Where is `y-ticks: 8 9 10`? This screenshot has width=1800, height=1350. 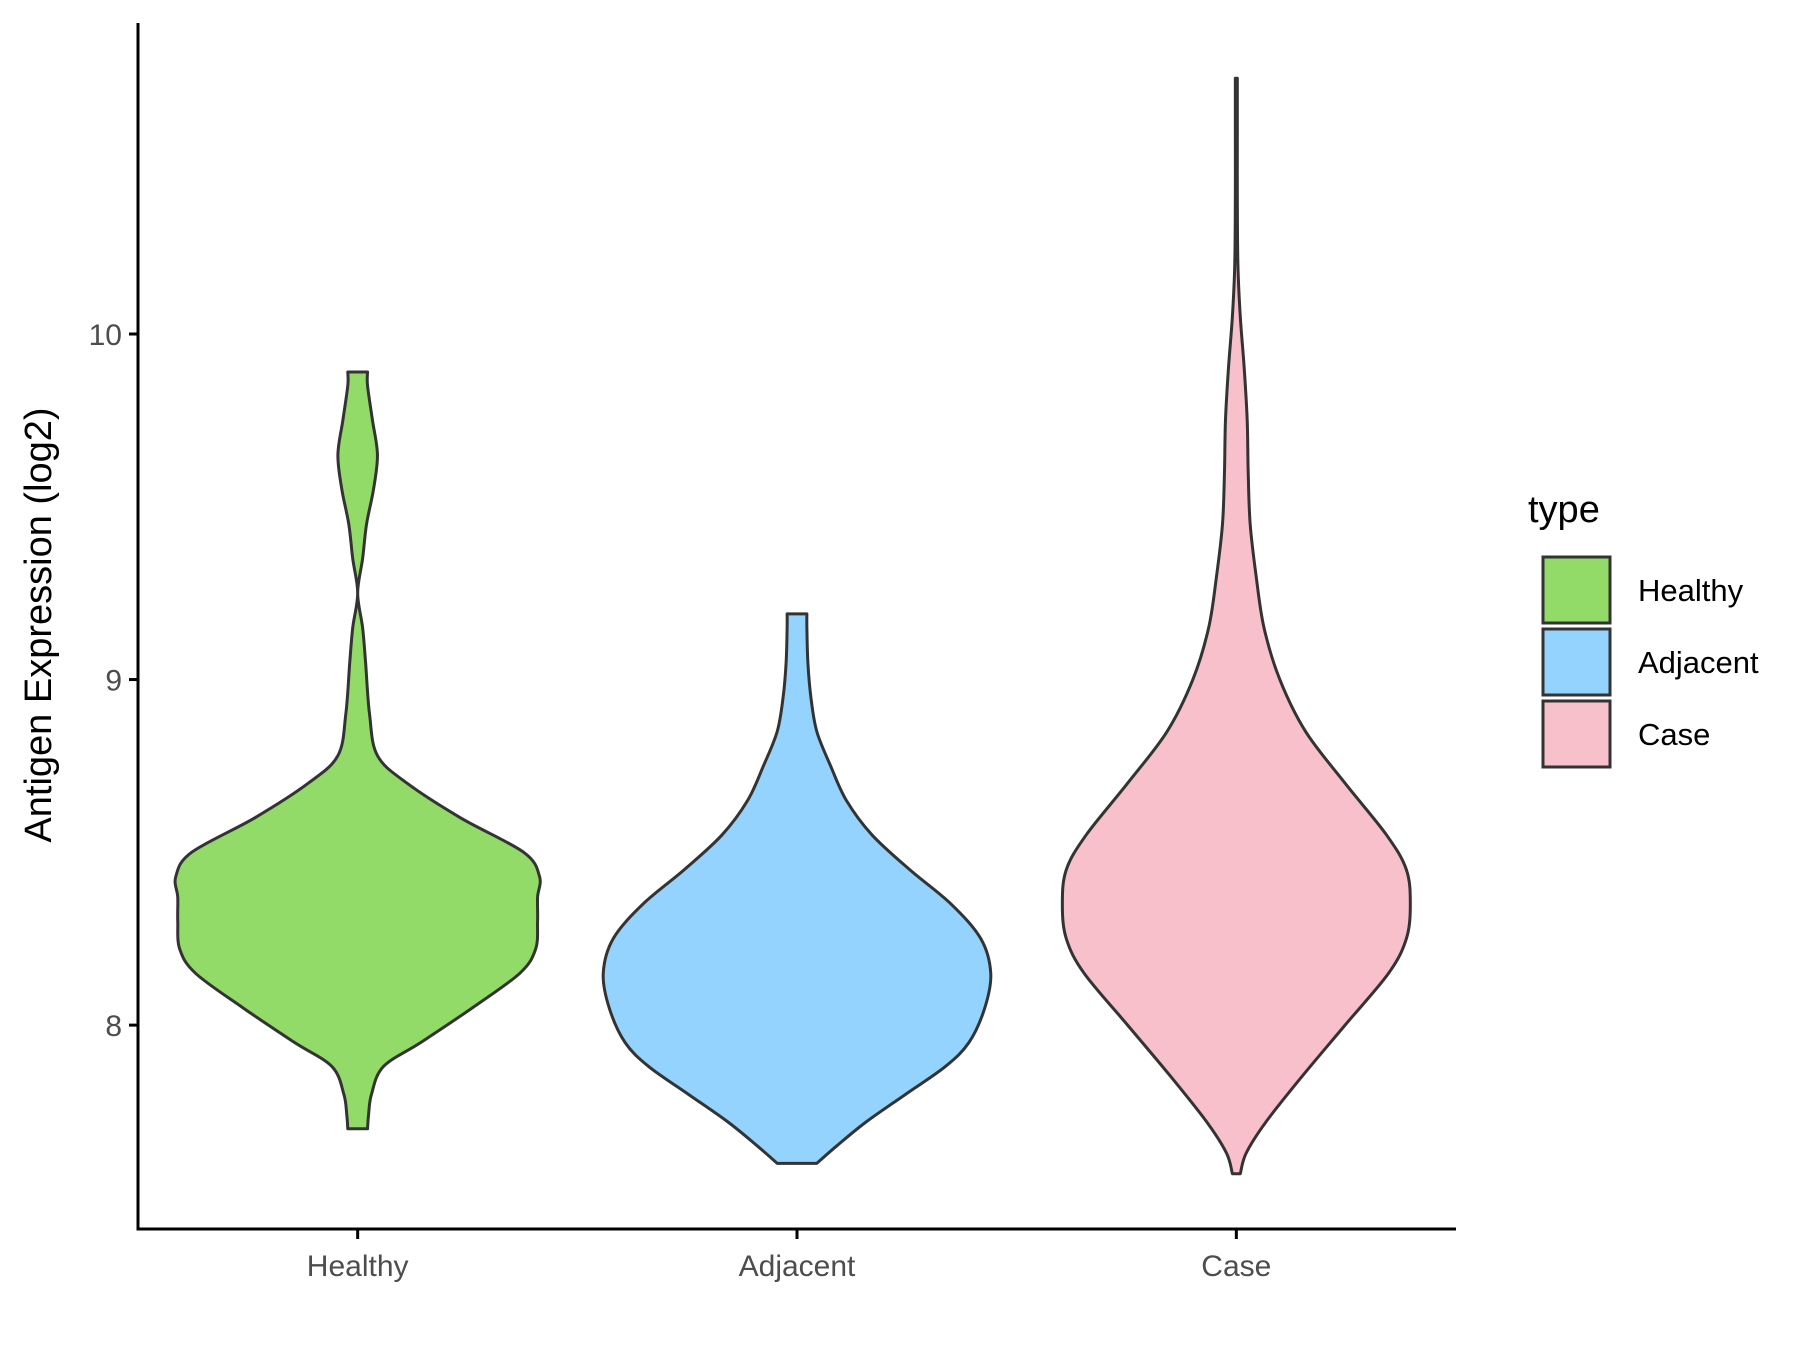
y-ticks: 8 9 10 is located at coordinates (113, 681).